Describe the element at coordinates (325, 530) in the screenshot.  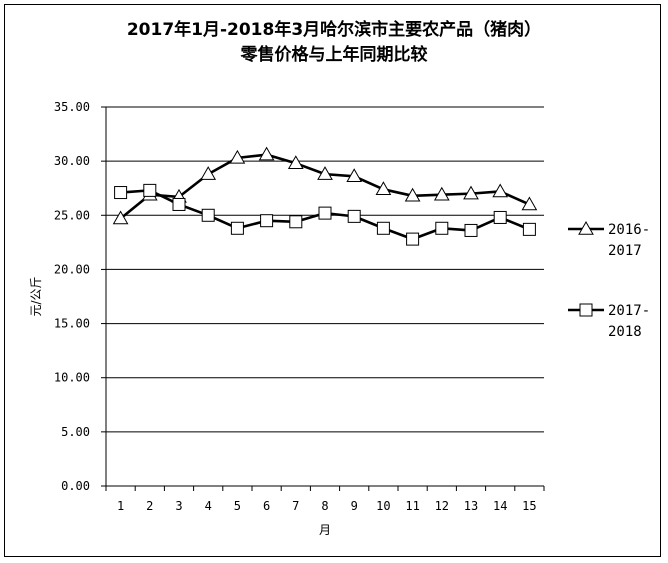
I see `x-axis-label: 月` at that location.